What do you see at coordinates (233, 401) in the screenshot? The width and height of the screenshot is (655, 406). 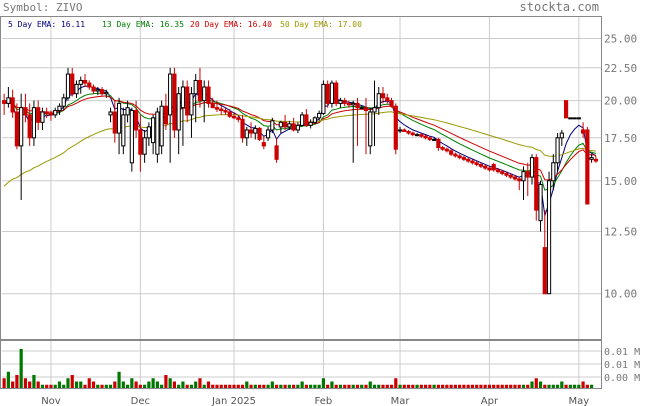 I see `date-tick-label: Jan 2025` at bounding box center [233, 401].